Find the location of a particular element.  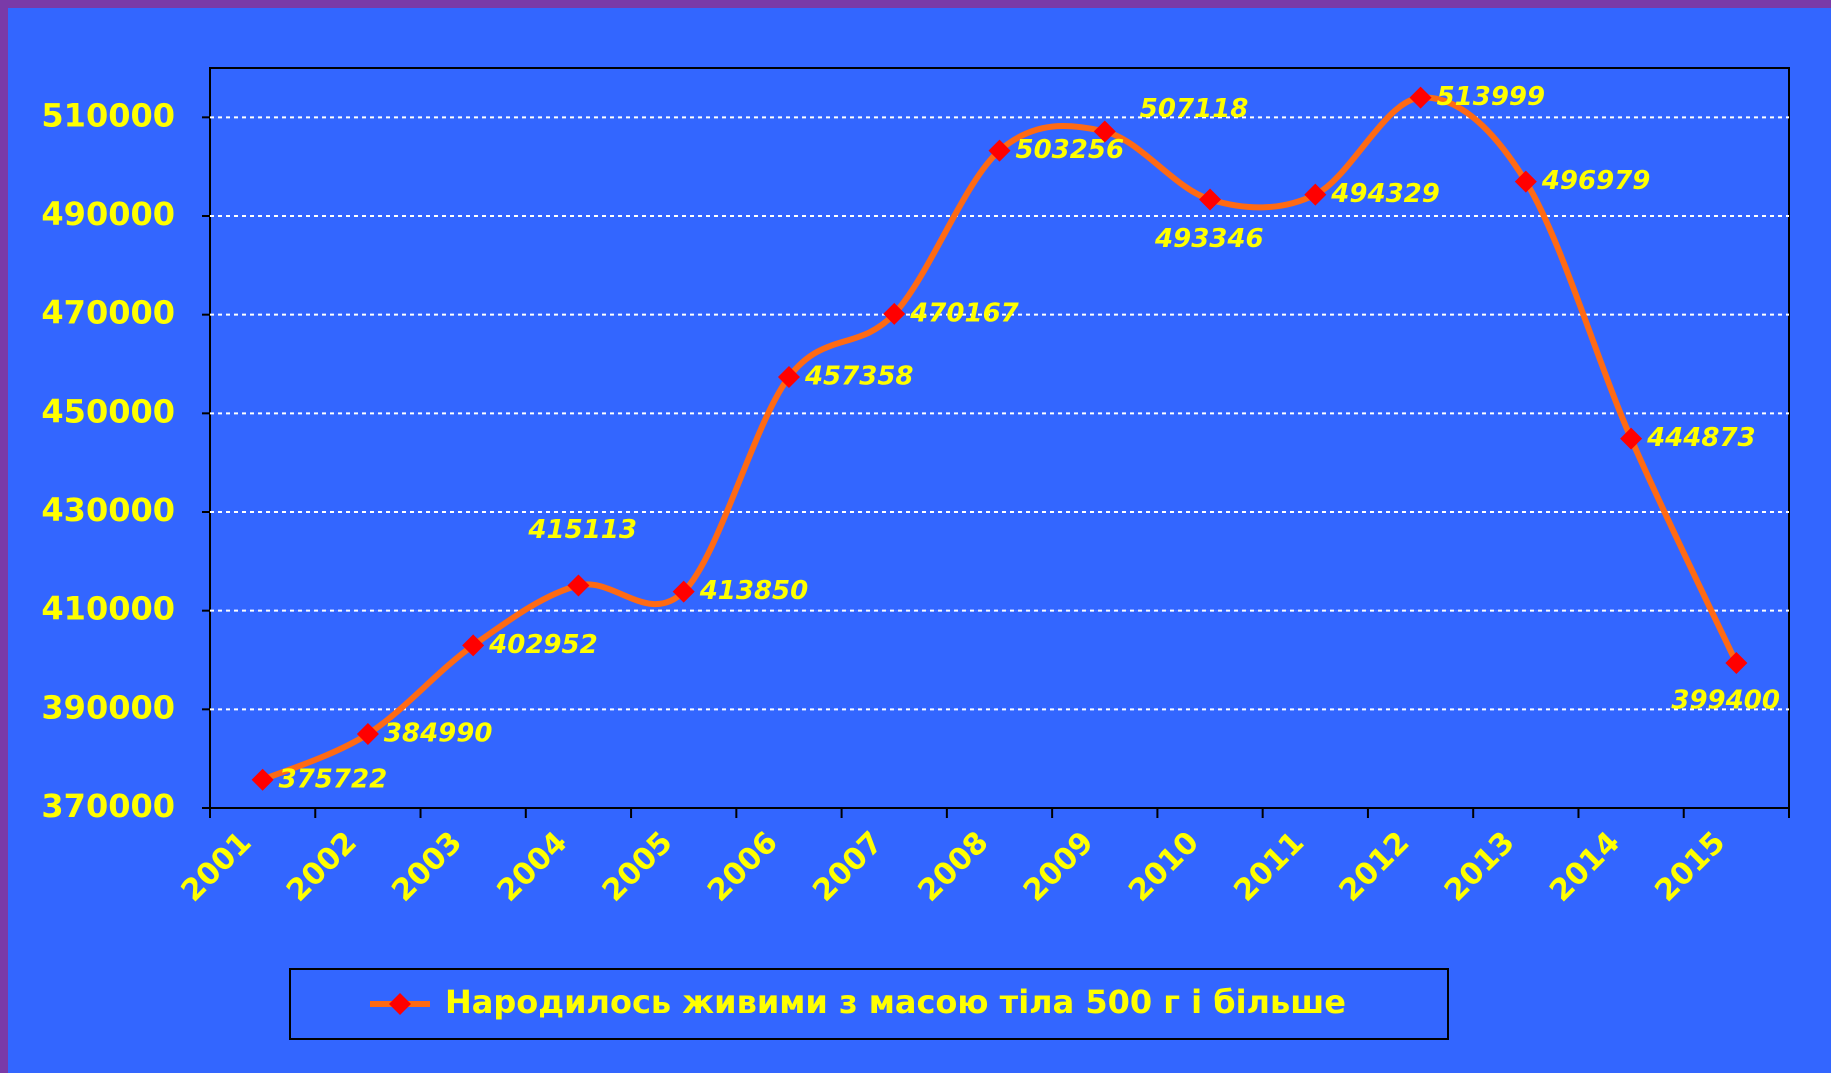

data-label: 470167 is located at coordinates (964, 313).